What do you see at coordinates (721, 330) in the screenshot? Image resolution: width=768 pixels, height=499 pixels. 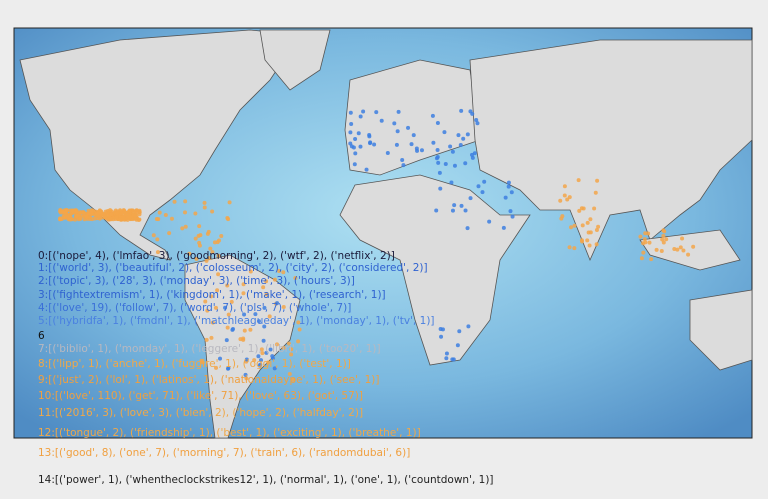 I see `australia` at bounding box center [721, 330].